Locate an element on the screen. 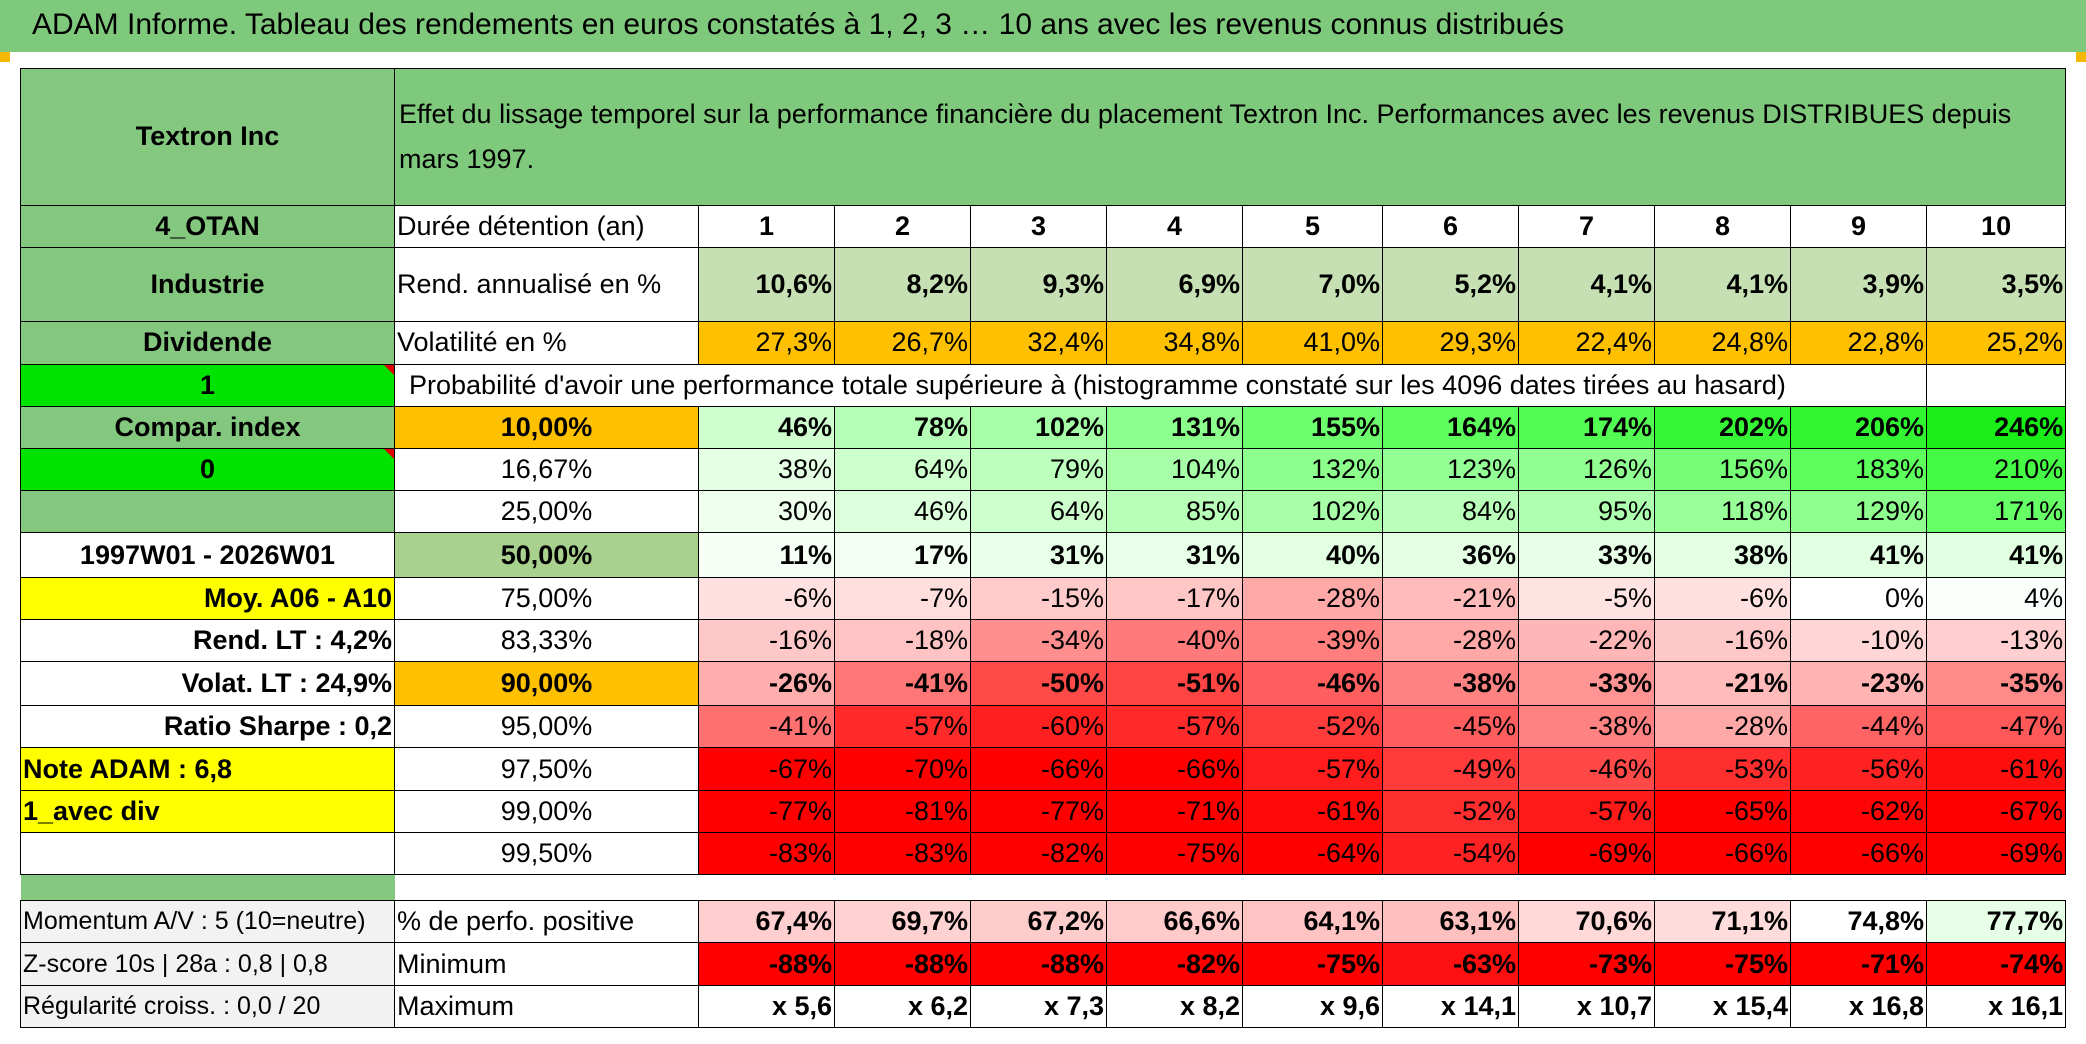 Image resolution: width=2086 pixels, height=1044 pixels. prob-value: 164% is located at coordinates (1450, 427).